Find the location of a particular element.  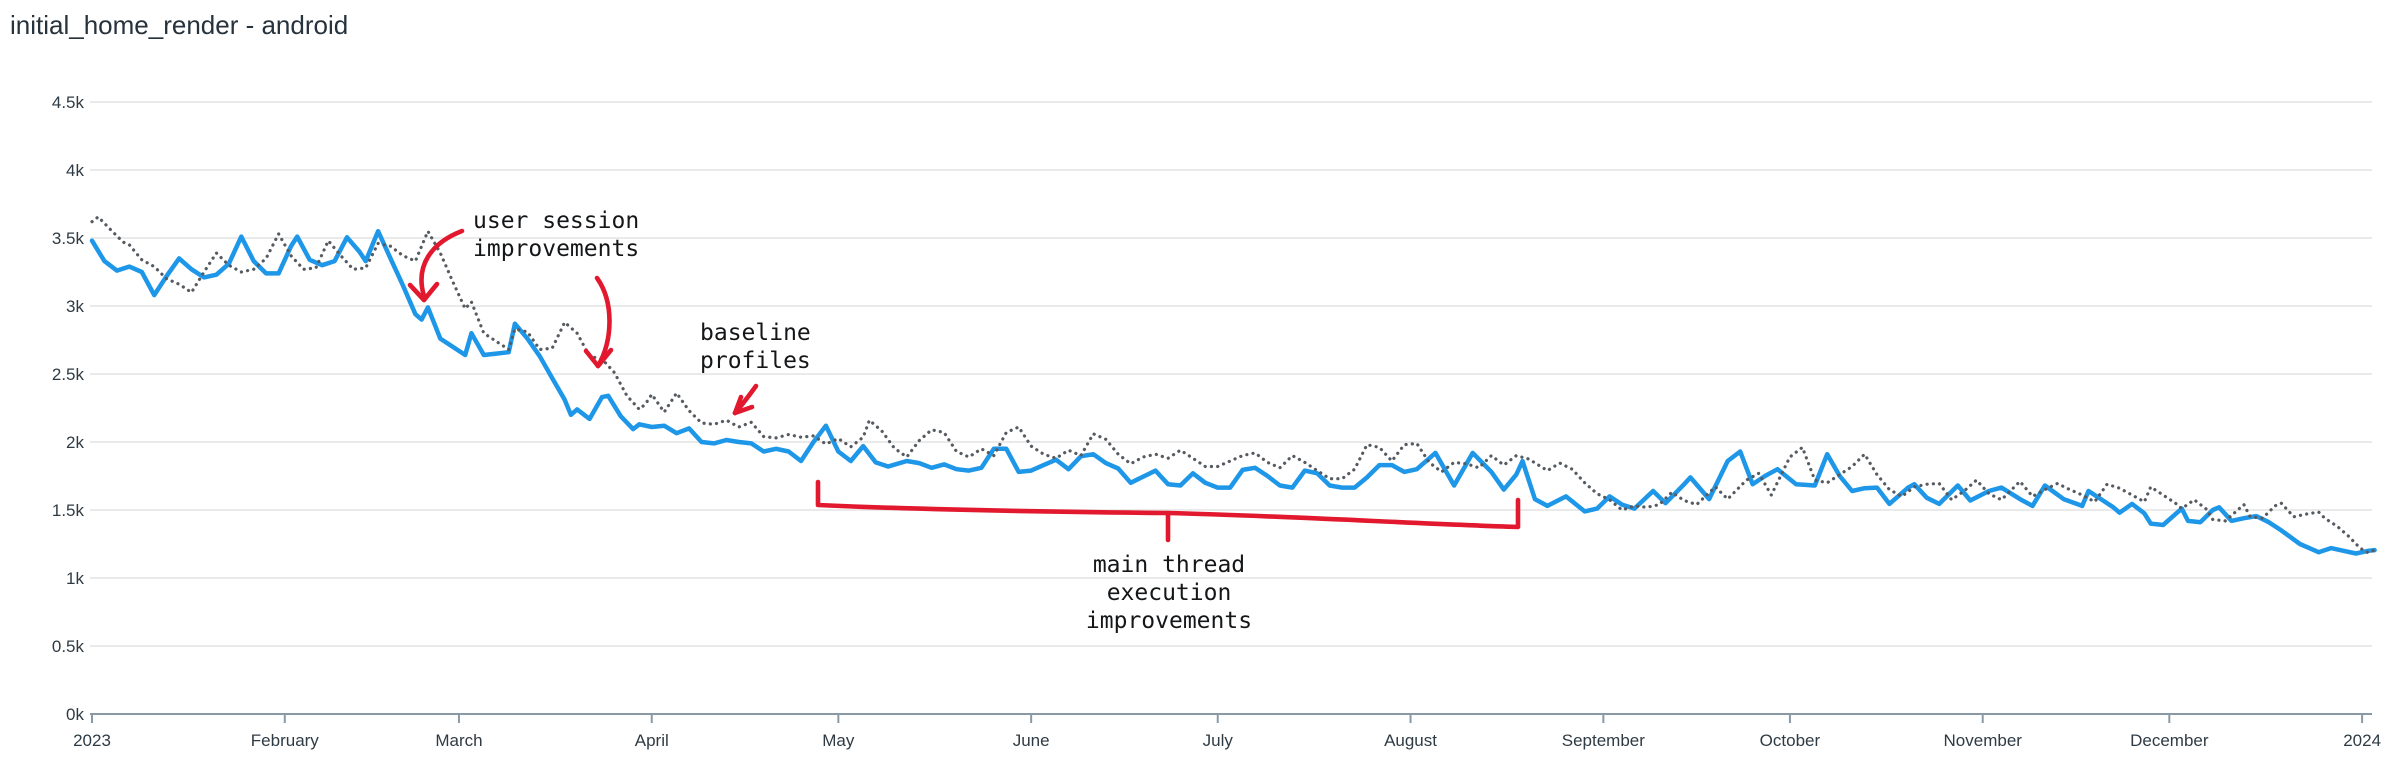

x-tick-label: May is located at coordinates (838, 740).